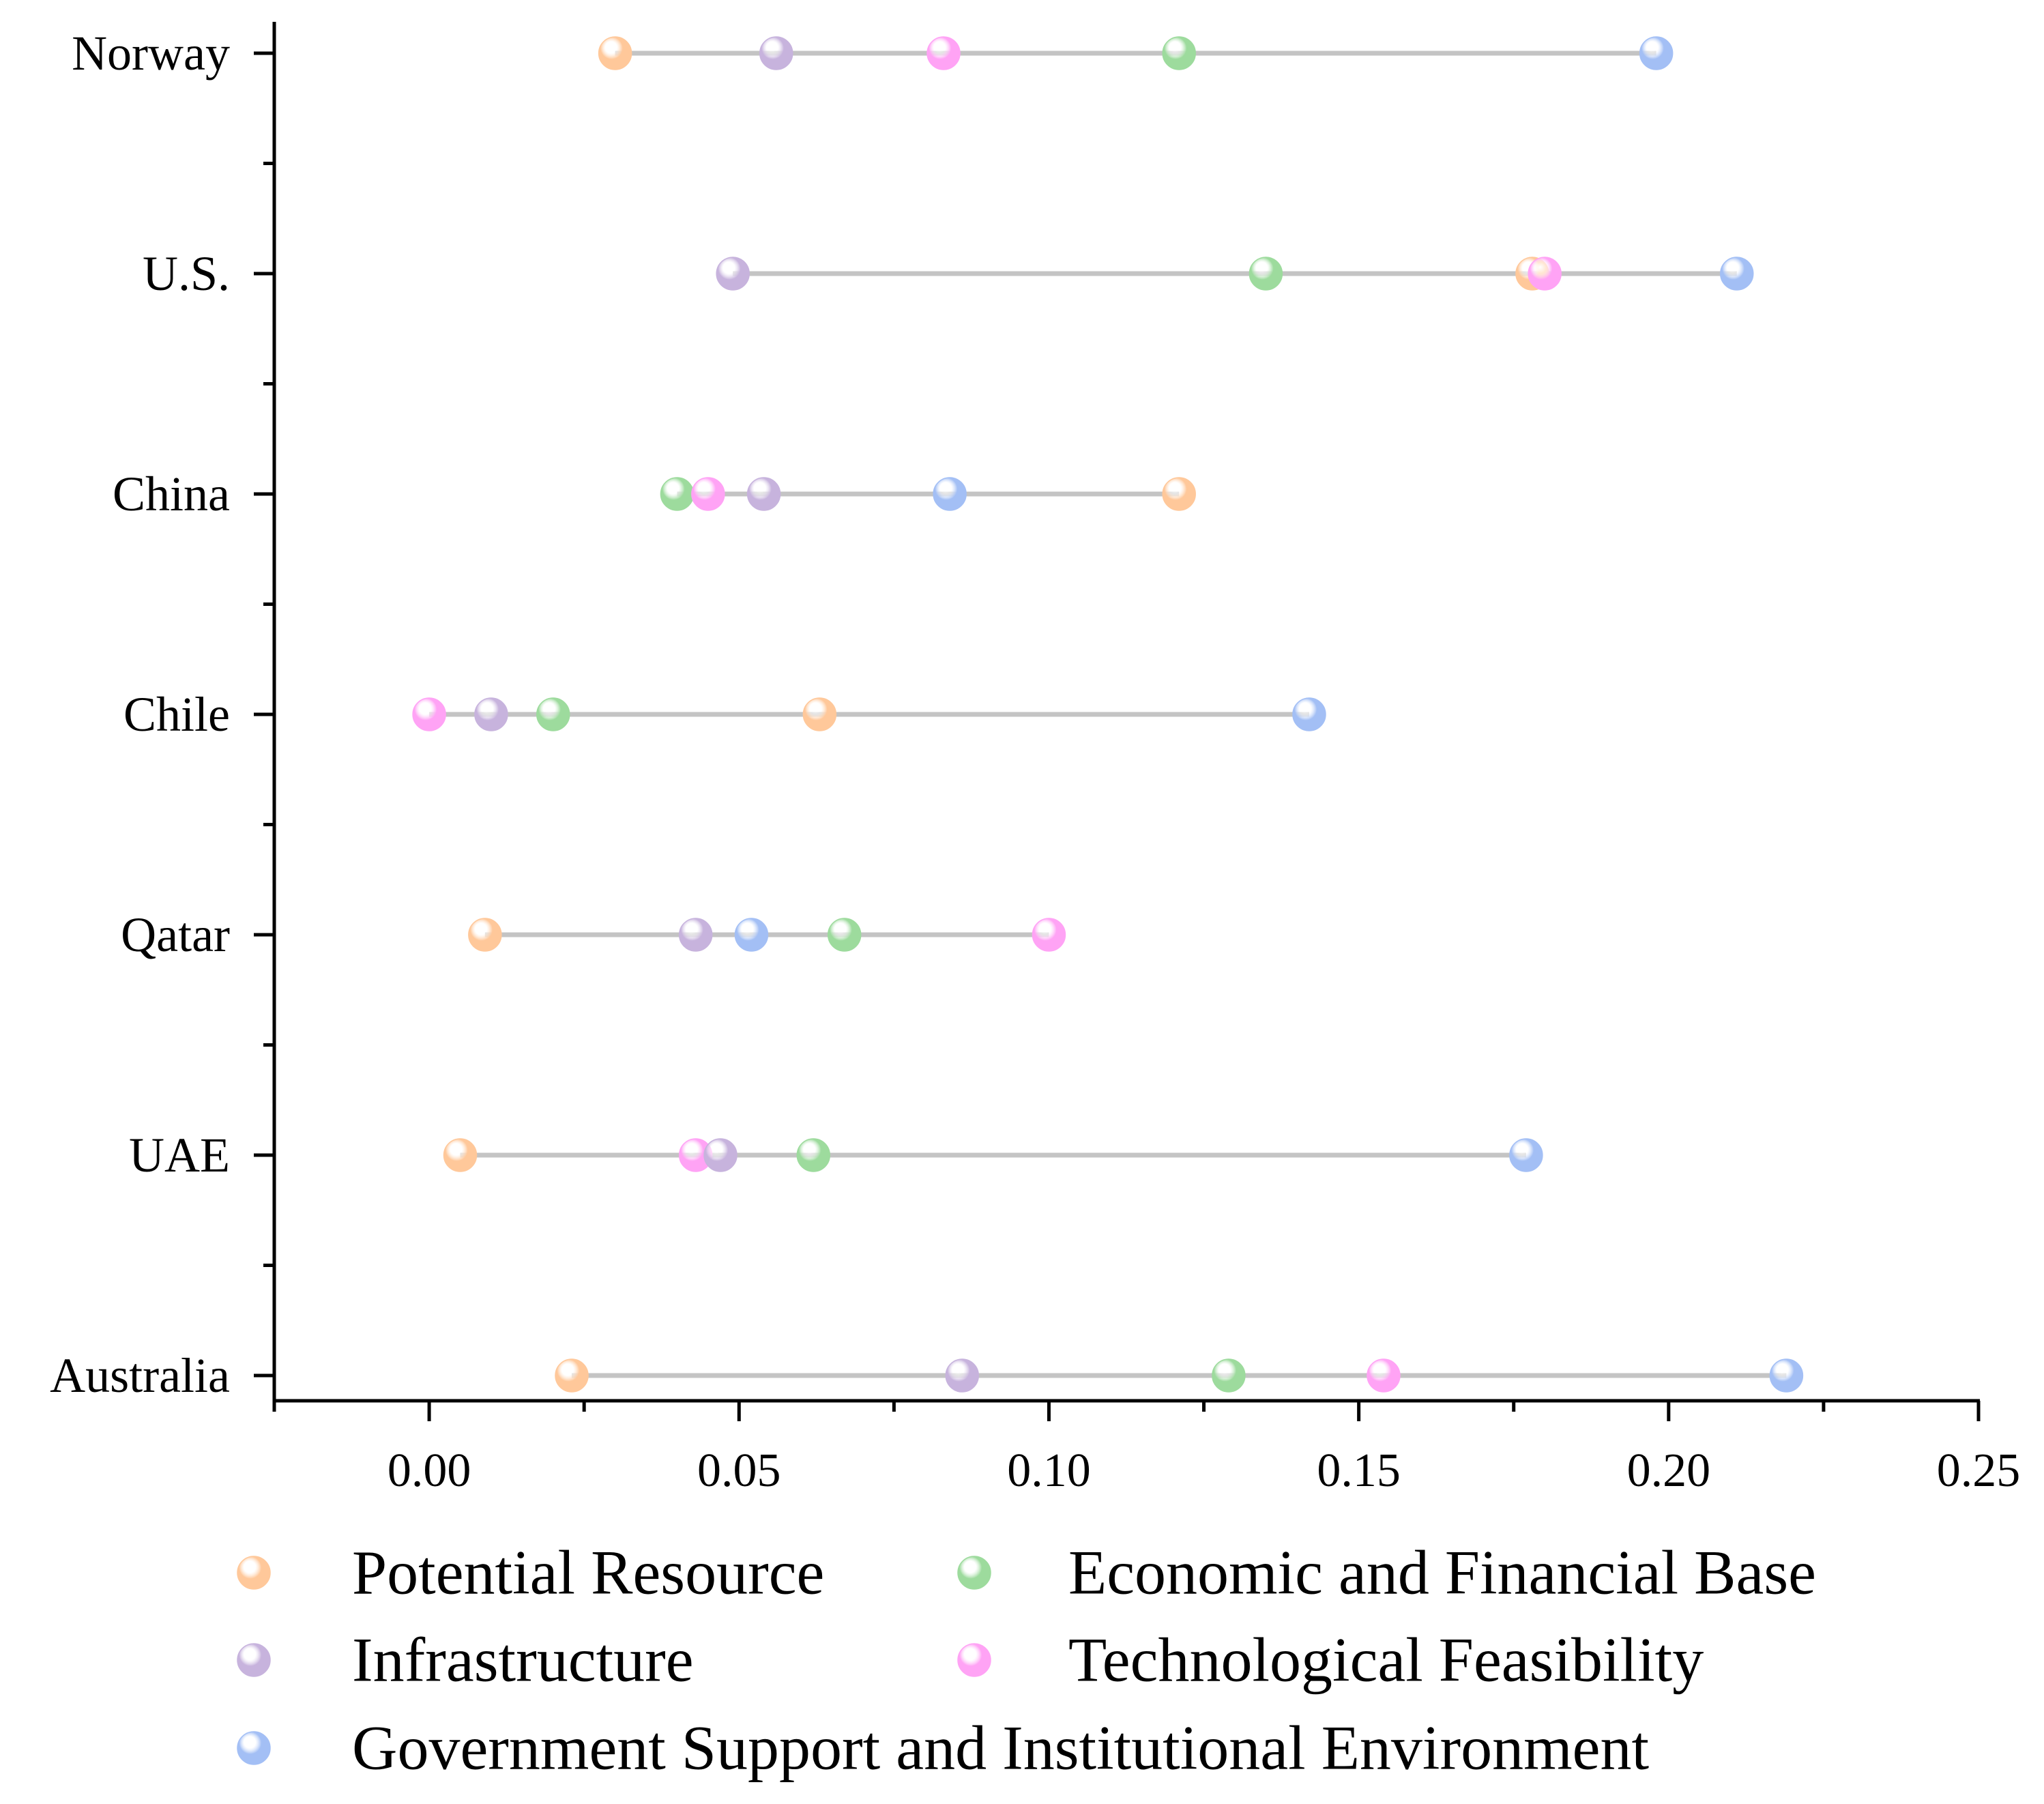  Describe the element at coordinates (430, 1470) in the screenshot. I see `x-tick-label: 0.00` at that location.